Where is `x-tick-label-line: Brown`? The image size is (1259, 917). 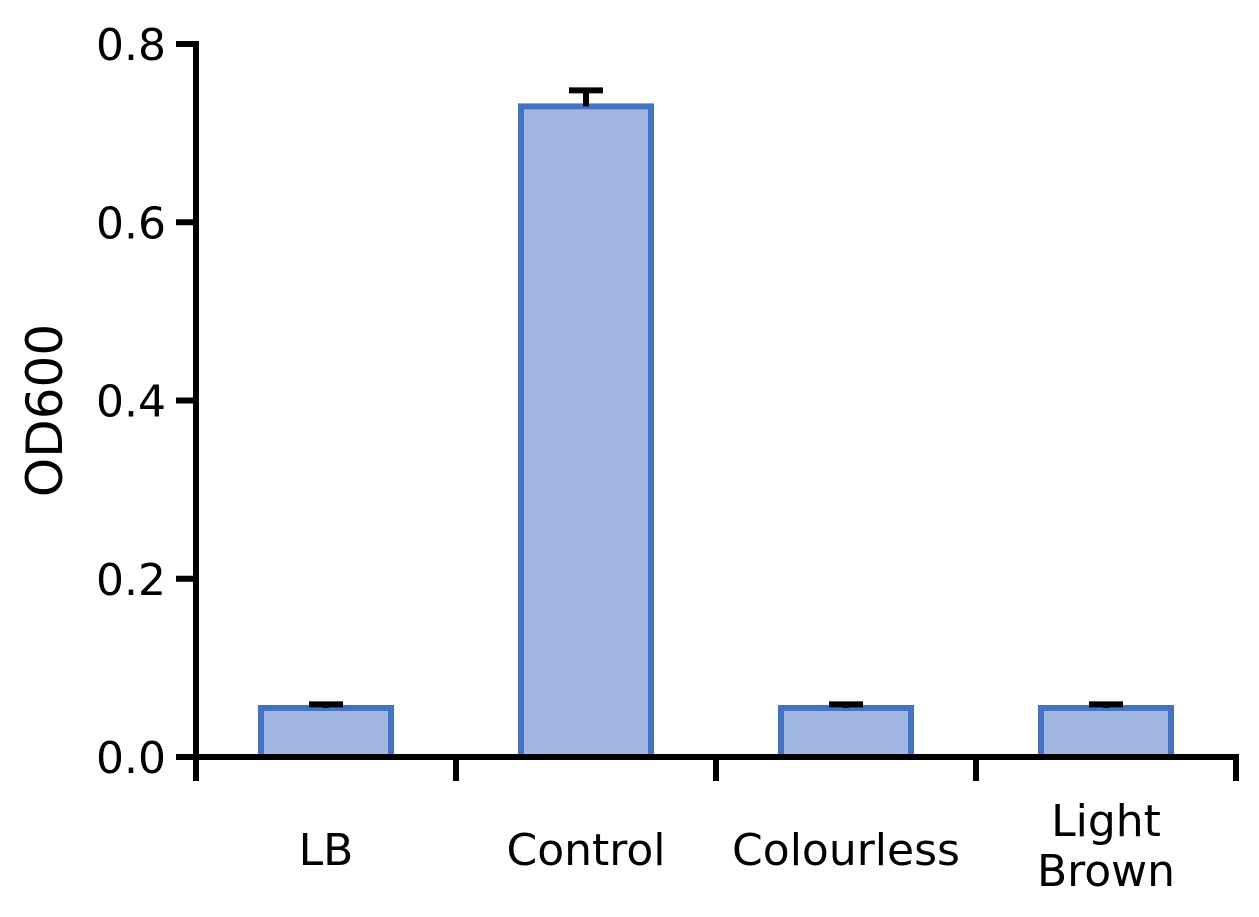 x-tick-label-line: Brown is located at coordinates (1106, 871).